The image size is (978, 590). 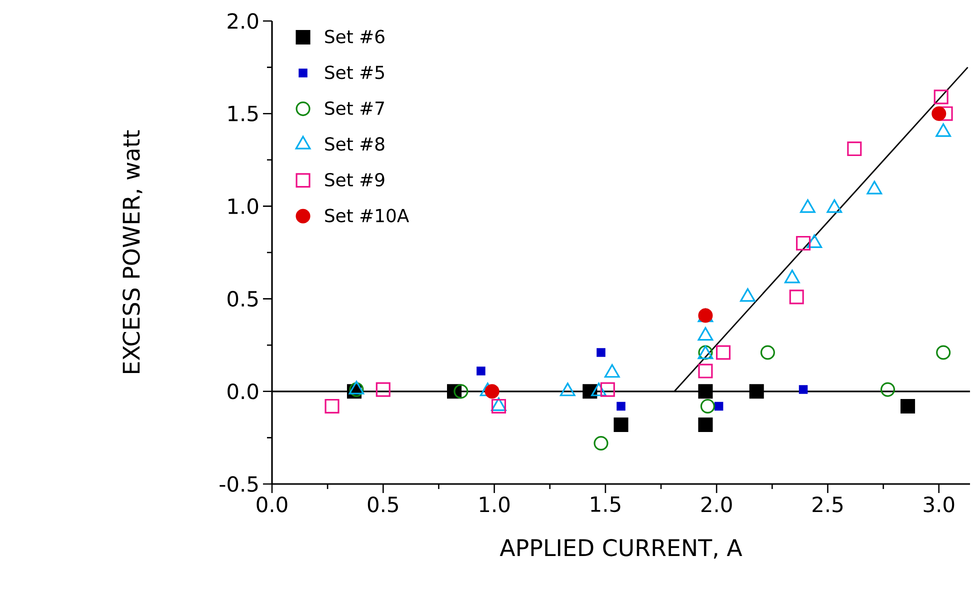 I want to click on x-tick-label: 0.5, so click(x=383, y=504).